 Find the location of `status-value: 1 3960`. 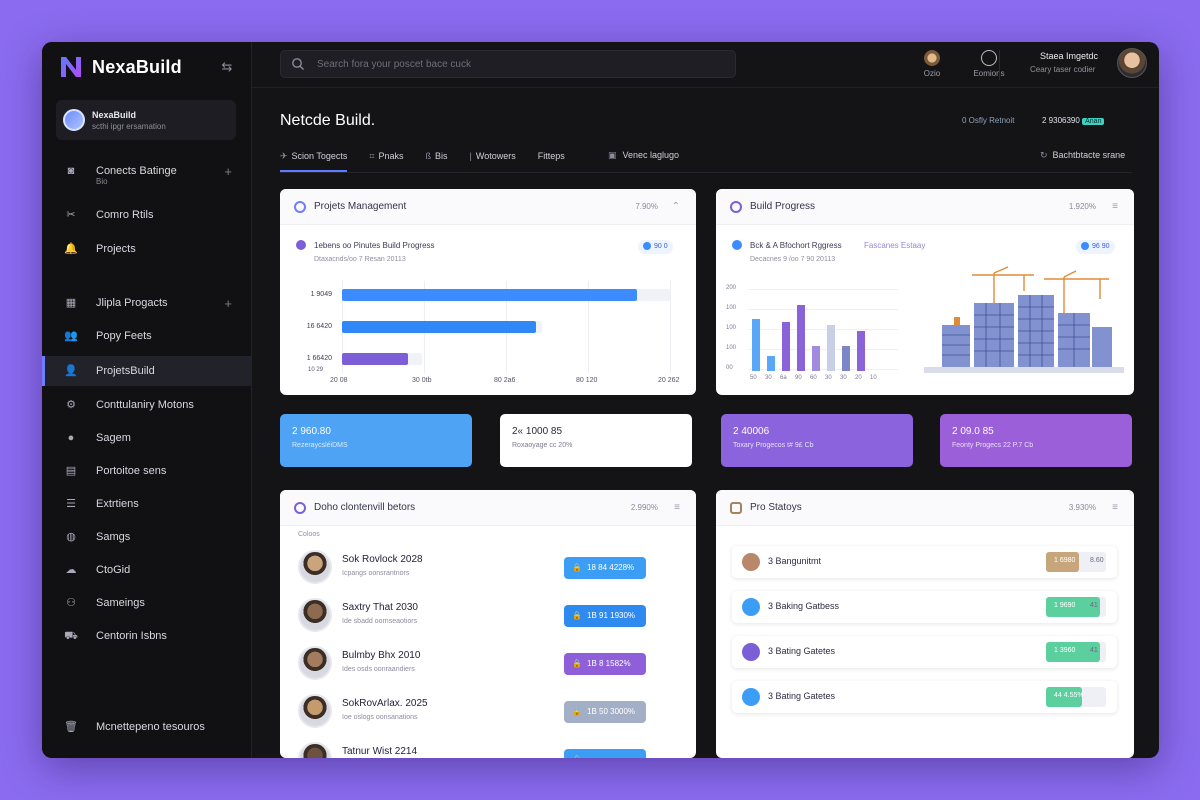

status-value: 1 3960 is located at coordinates (1065, 650).